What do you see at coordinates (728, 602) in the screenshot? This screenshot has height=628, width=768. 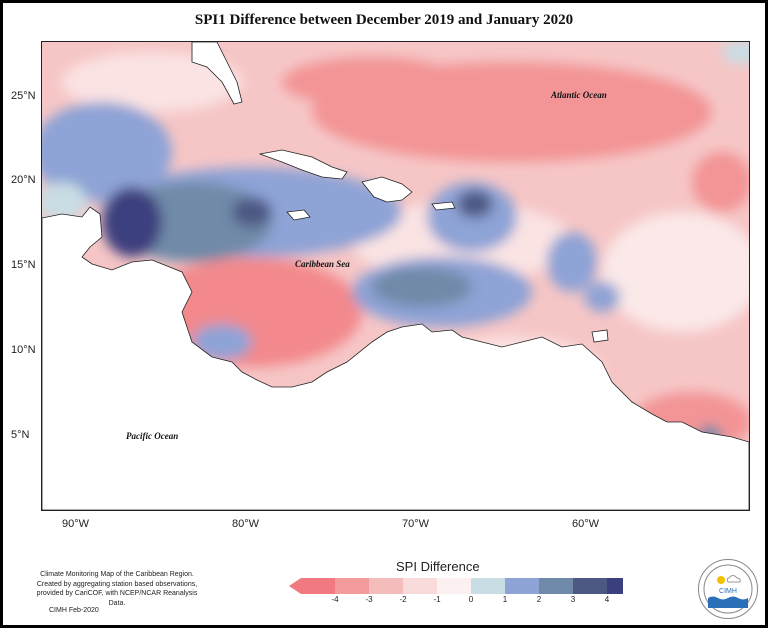 I see `water-icon` at bounding box center [728, 602].